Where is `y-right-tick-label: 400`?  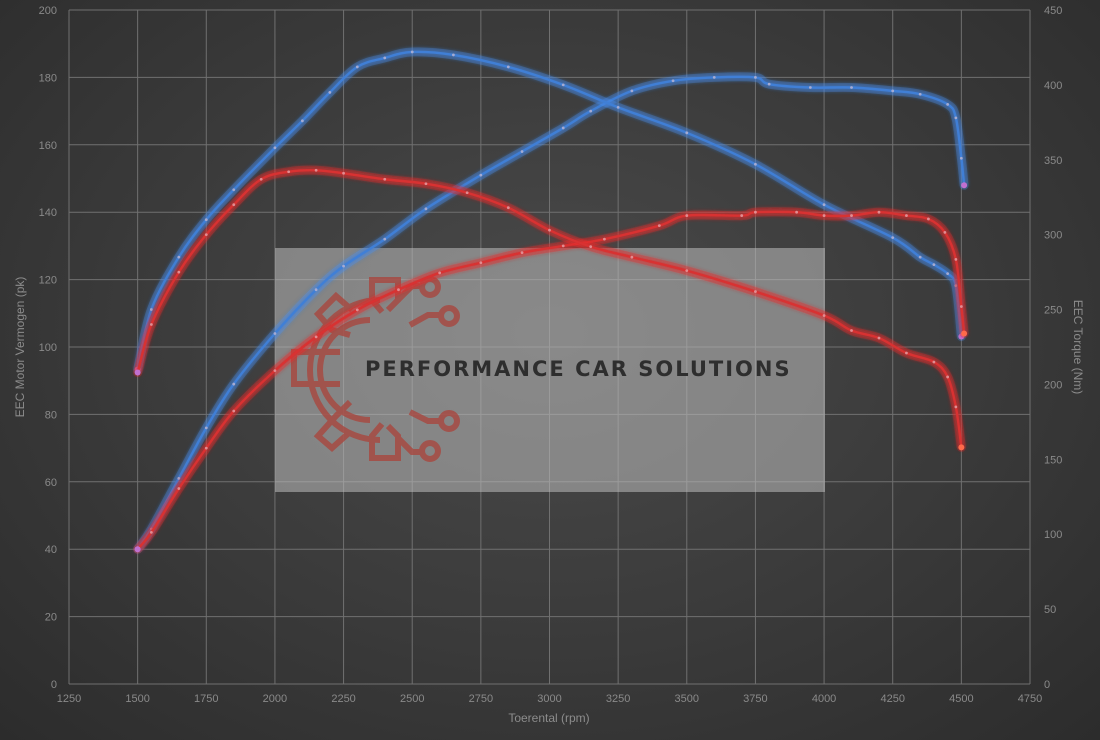 y-right-tick-label: 400 is located at coordinates (1053, 86).